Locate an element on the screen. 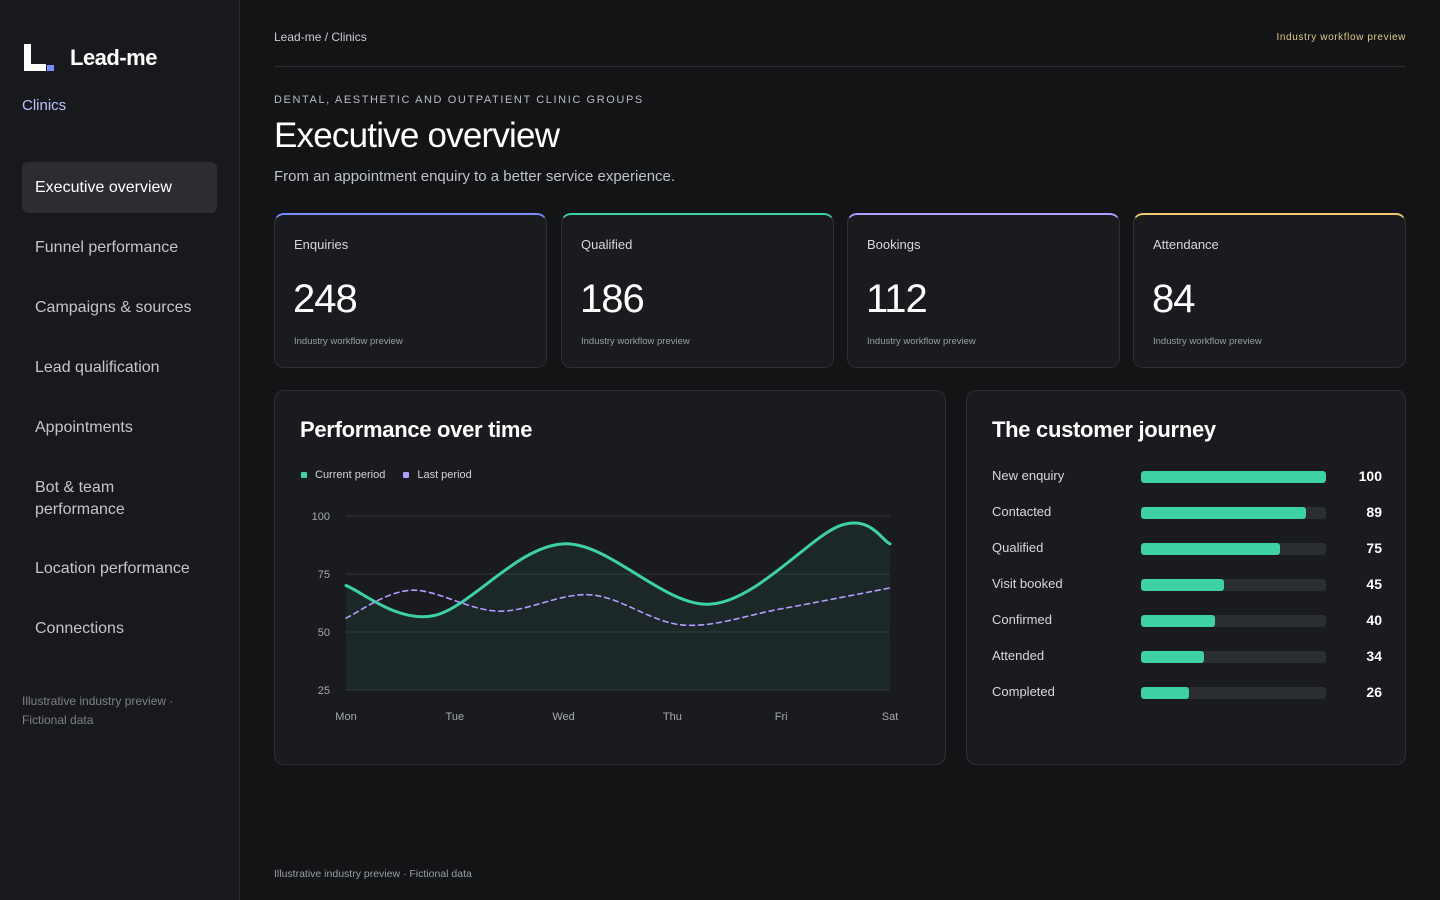 The width and height of the screenshot is (1440, 900). kpi-card-qualified: Qualified 186 Industry workflow preview is located at coordinates (697, 290).